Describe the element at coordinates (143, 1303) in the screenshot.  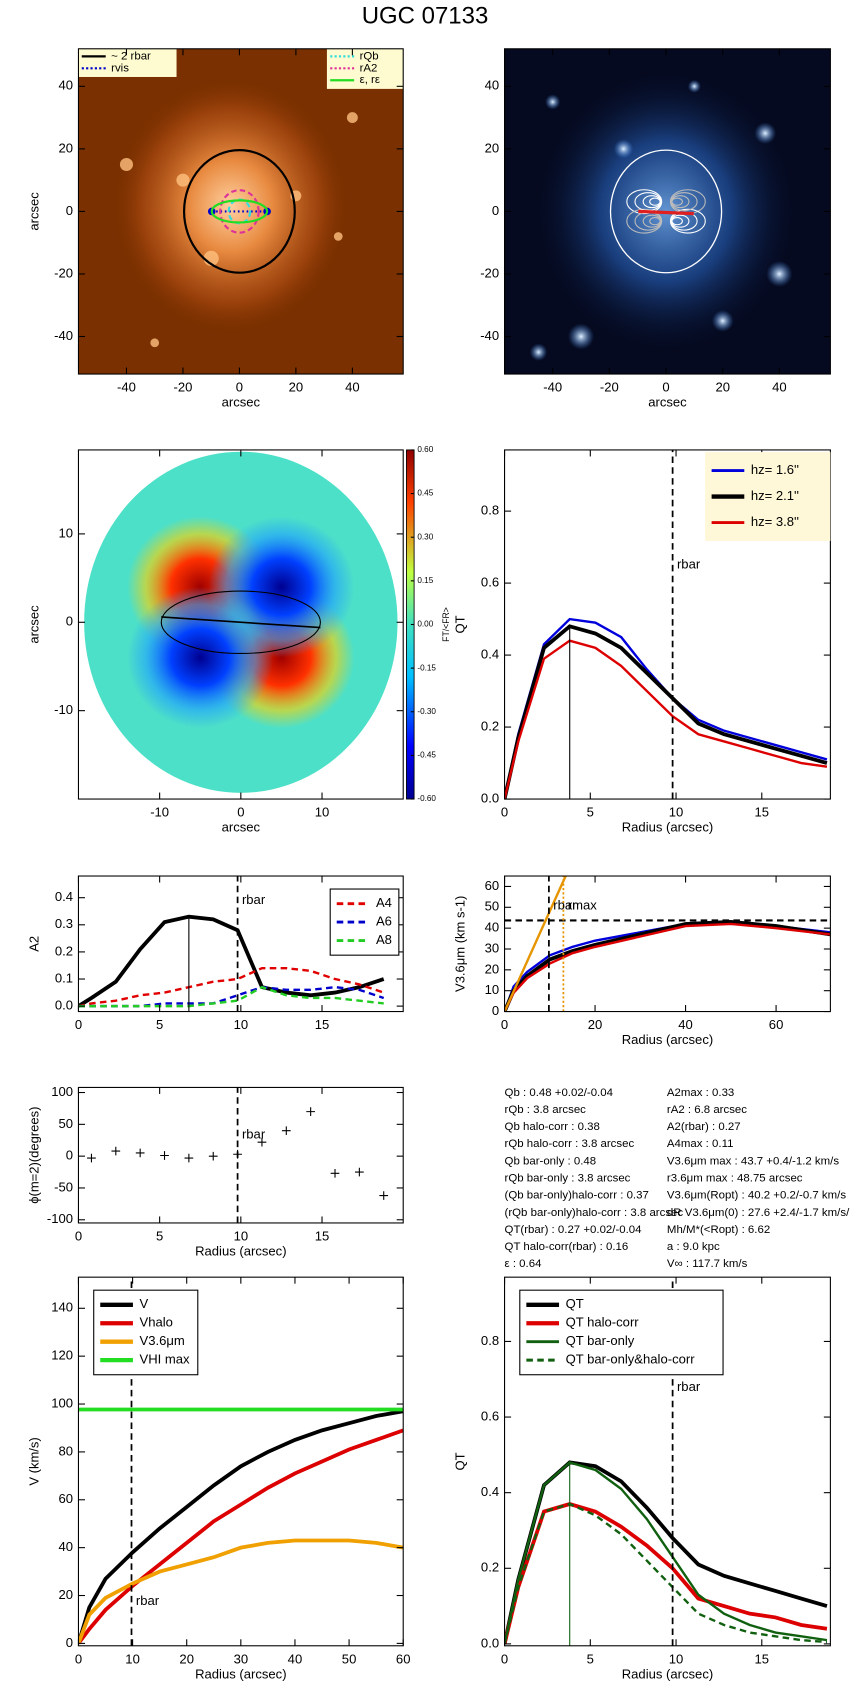
I see `legend-label: V` at that location.